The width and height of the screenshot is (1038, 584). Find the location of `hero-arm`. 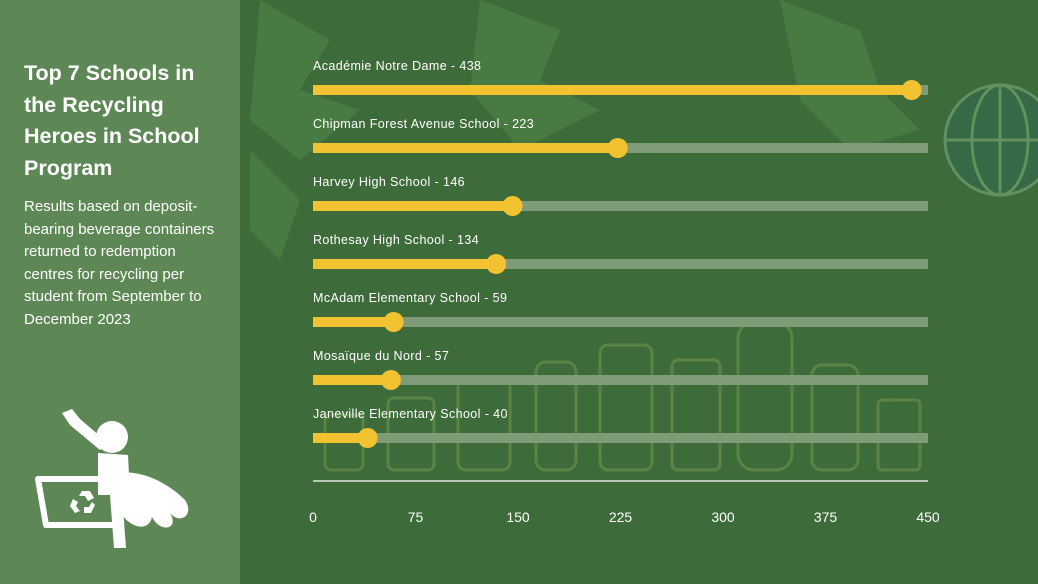

hero-arm is located at coordinates (85, 429).